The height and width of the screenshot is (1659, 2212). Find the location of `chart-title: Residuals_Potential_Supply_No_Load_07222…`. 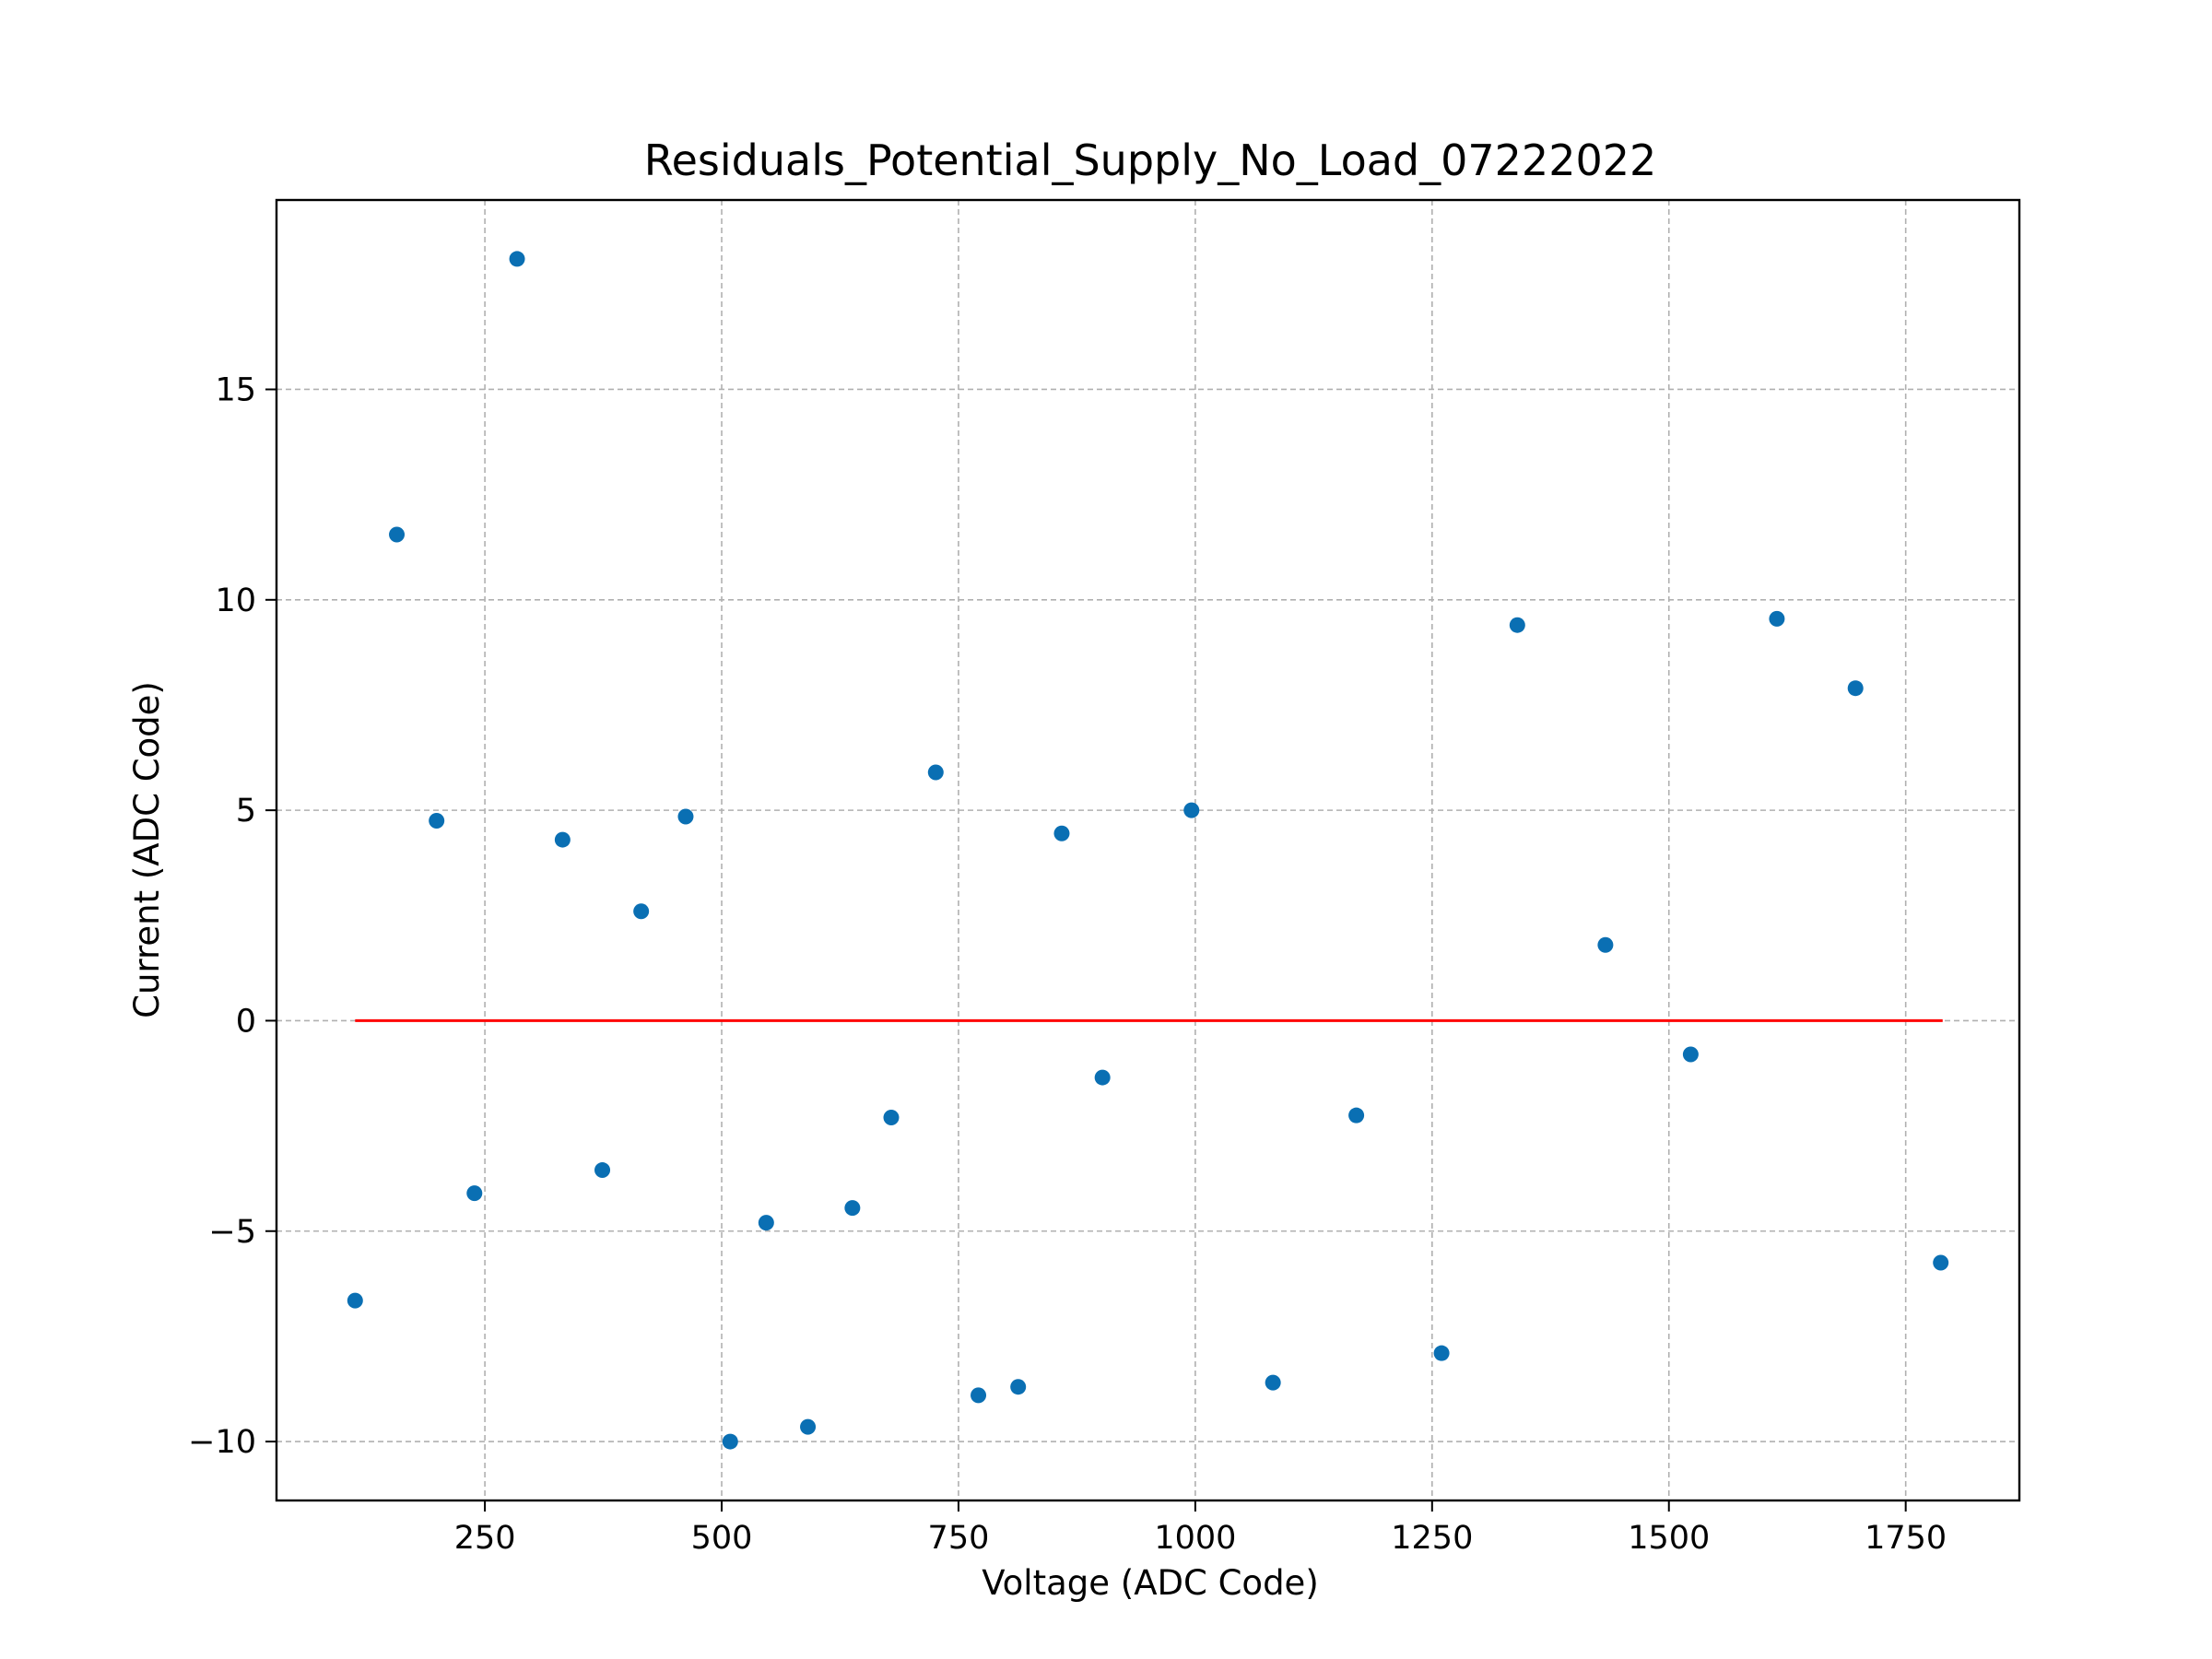

chart-title: Residuals_Potential_Supply_No_Load_07222… is located at coordinates (1150, 160).